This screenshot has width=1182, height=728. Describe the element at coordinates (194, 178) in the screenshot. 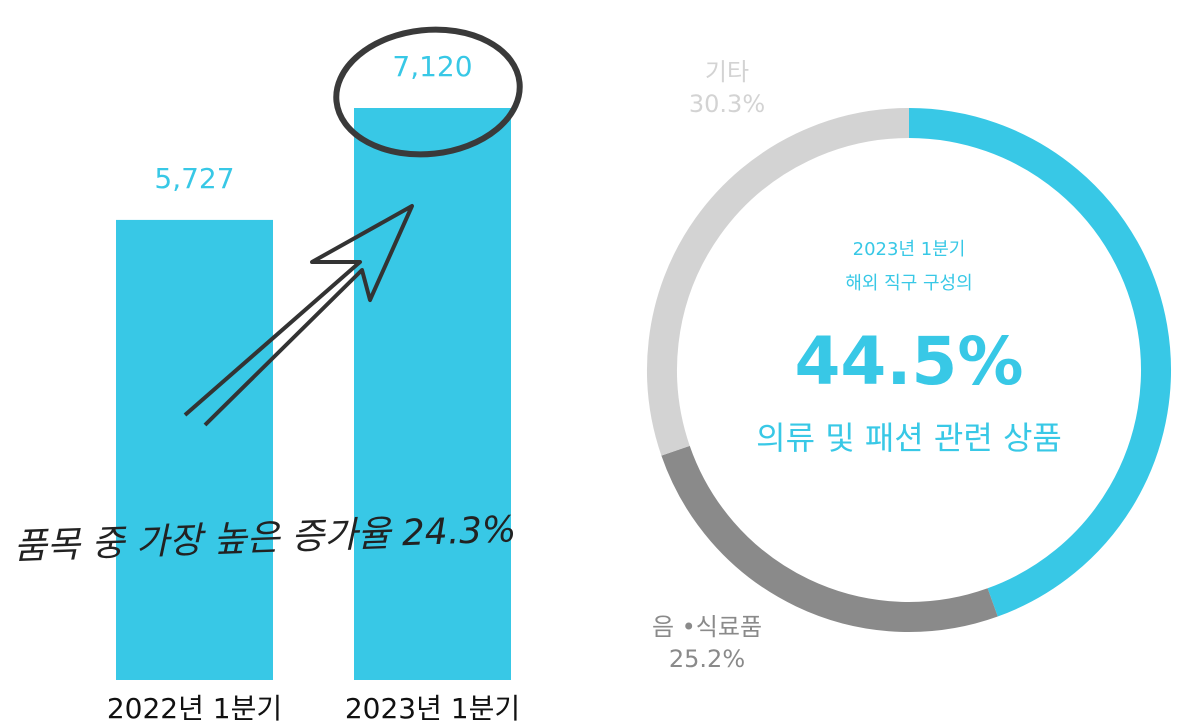

I see `value-label: 5,727` at that location.